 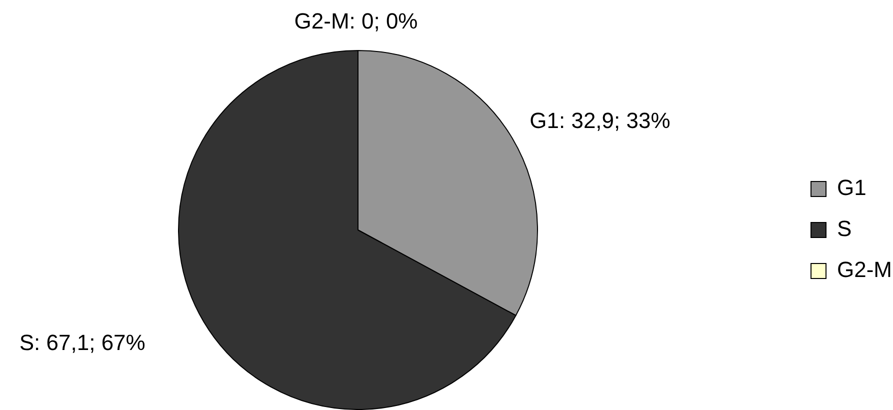 What do you see at coordinates (600, 121) in the screenshot?
I see `data-label: G1: 32,9; 33%` at bounding box center [600, 121].